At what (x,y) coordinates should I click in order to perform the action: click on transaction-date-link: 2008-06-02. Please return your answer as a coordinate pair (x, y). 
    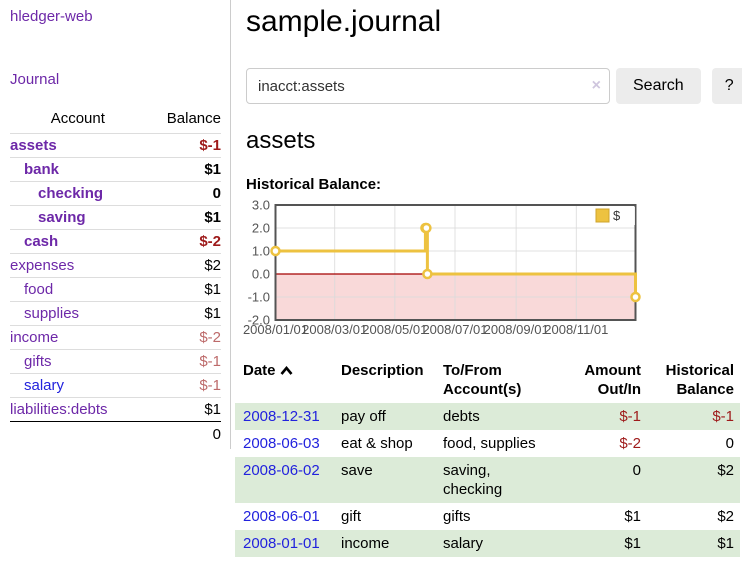
    Looking at the image, I should click on (281, 470).